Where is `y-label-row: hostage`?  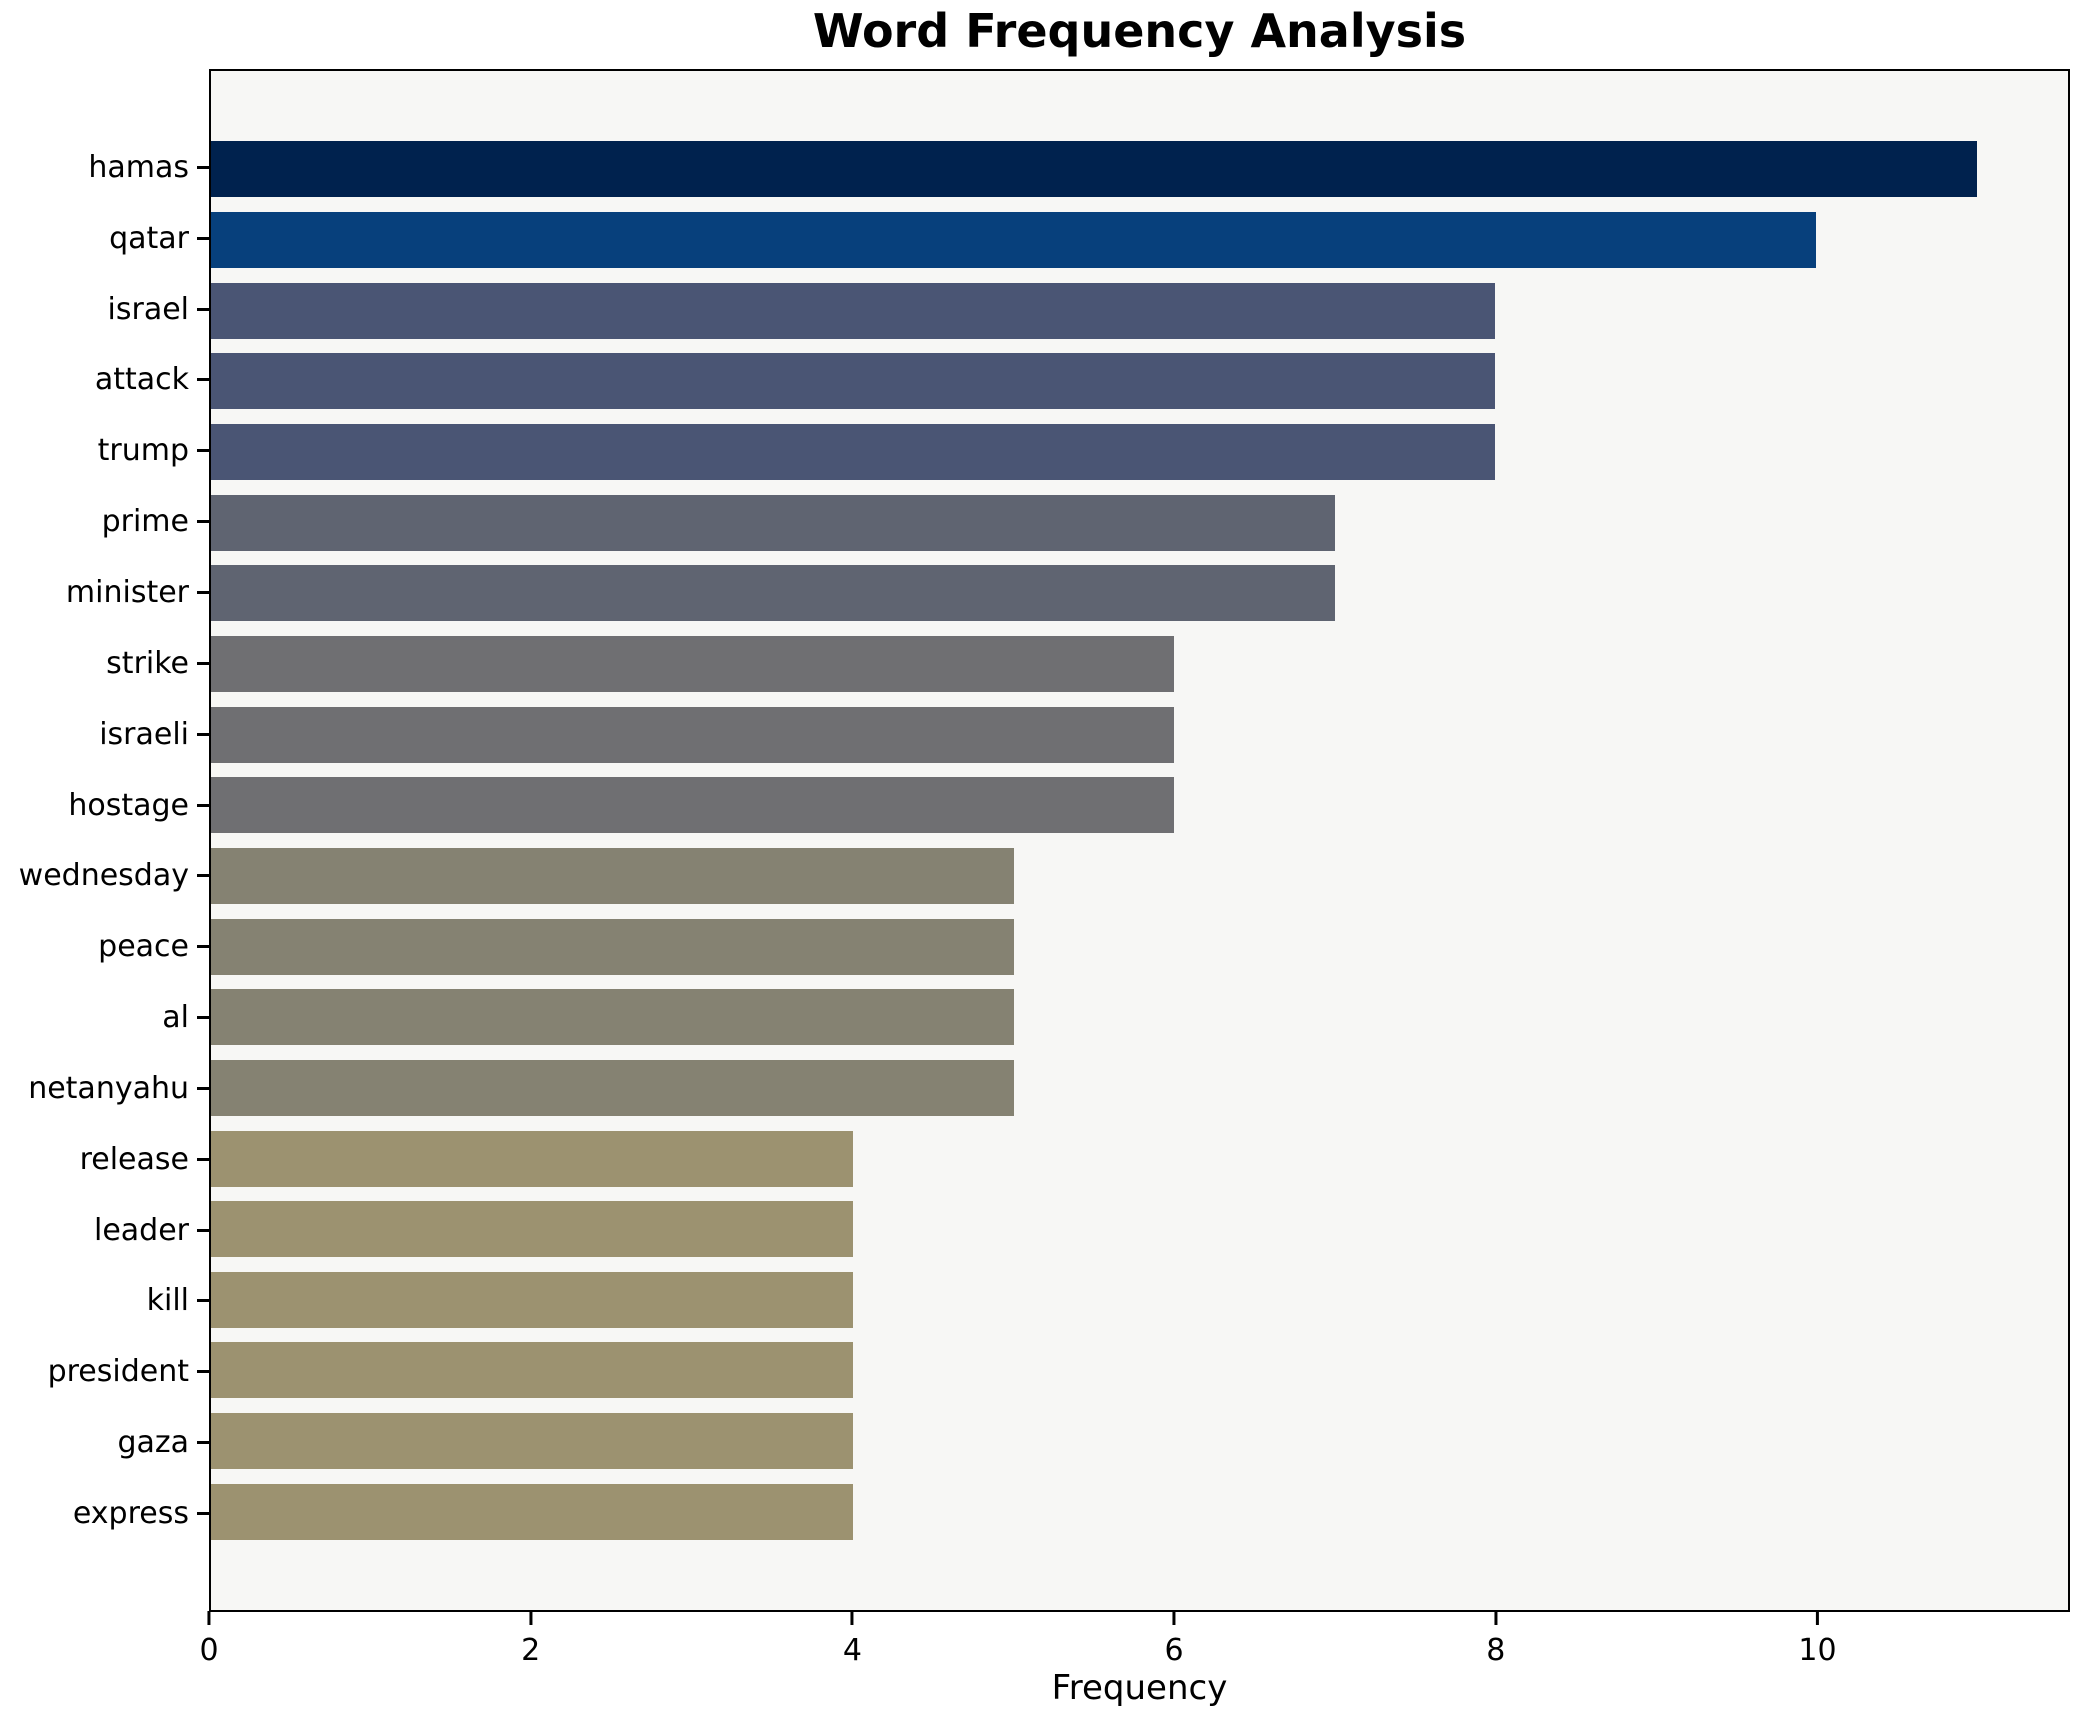
y-label-row: hostage is located at coordinates (104, 805).